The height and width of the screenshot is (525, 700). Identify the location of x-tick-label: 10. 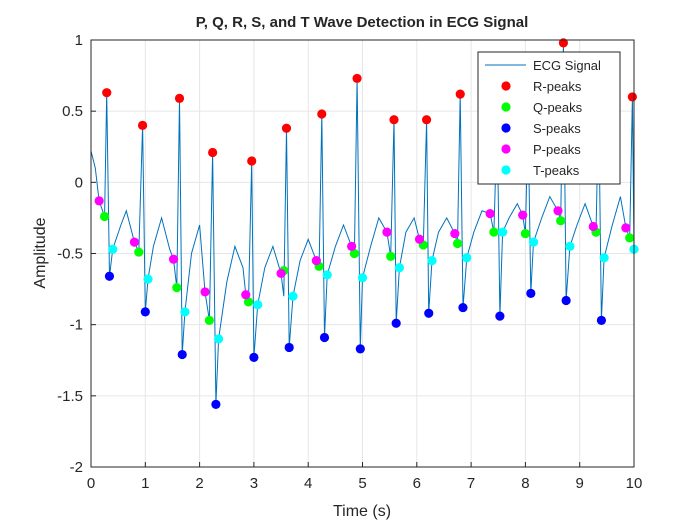
(634, 483).